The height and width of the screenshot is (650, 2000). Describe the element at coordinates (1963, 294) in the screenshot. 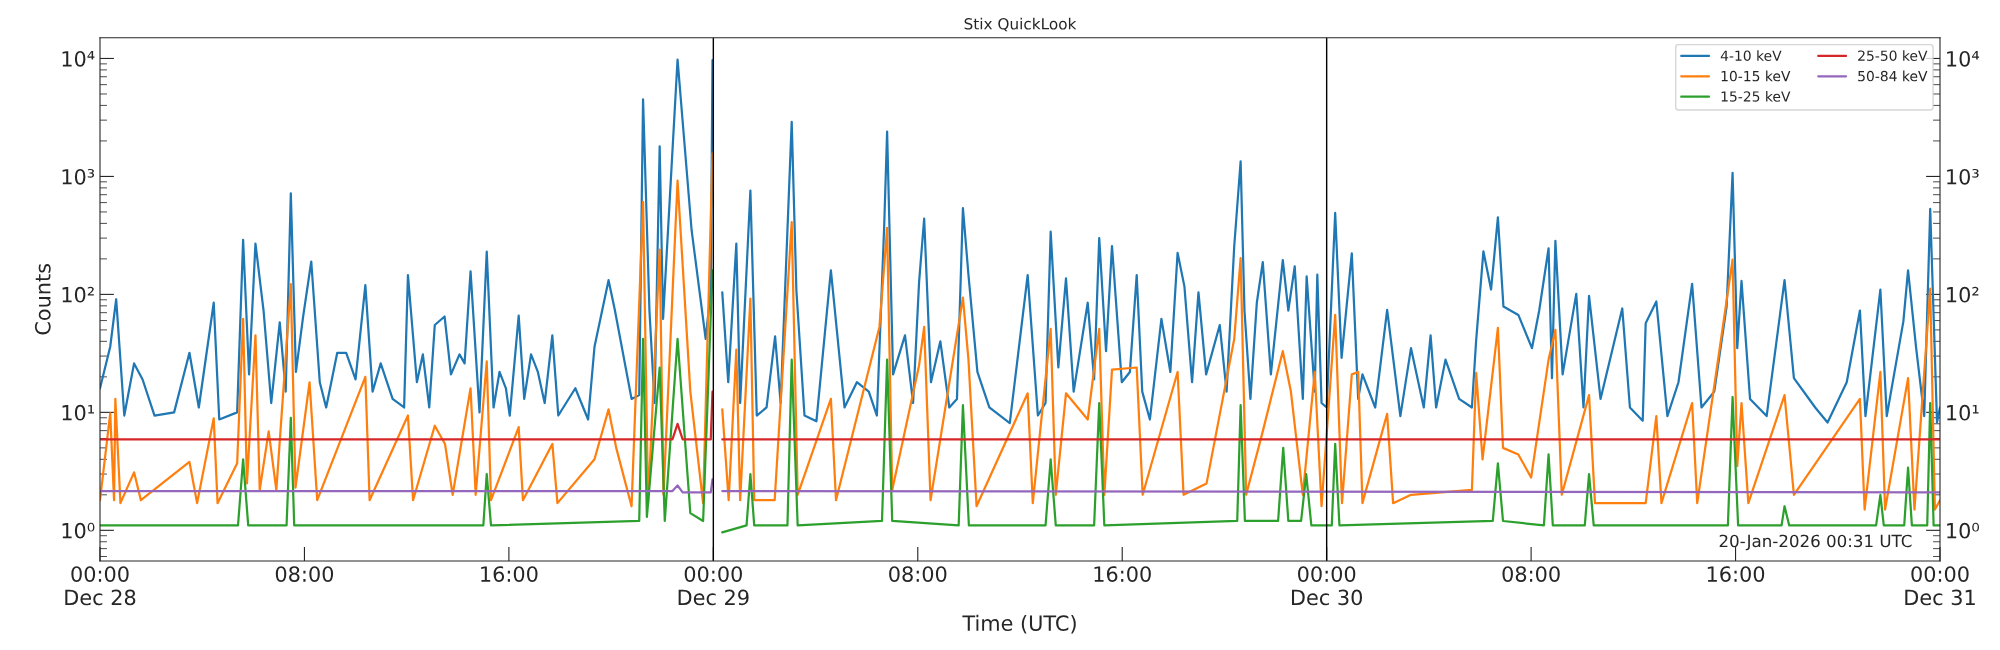

I see `text: 10²` at that location.